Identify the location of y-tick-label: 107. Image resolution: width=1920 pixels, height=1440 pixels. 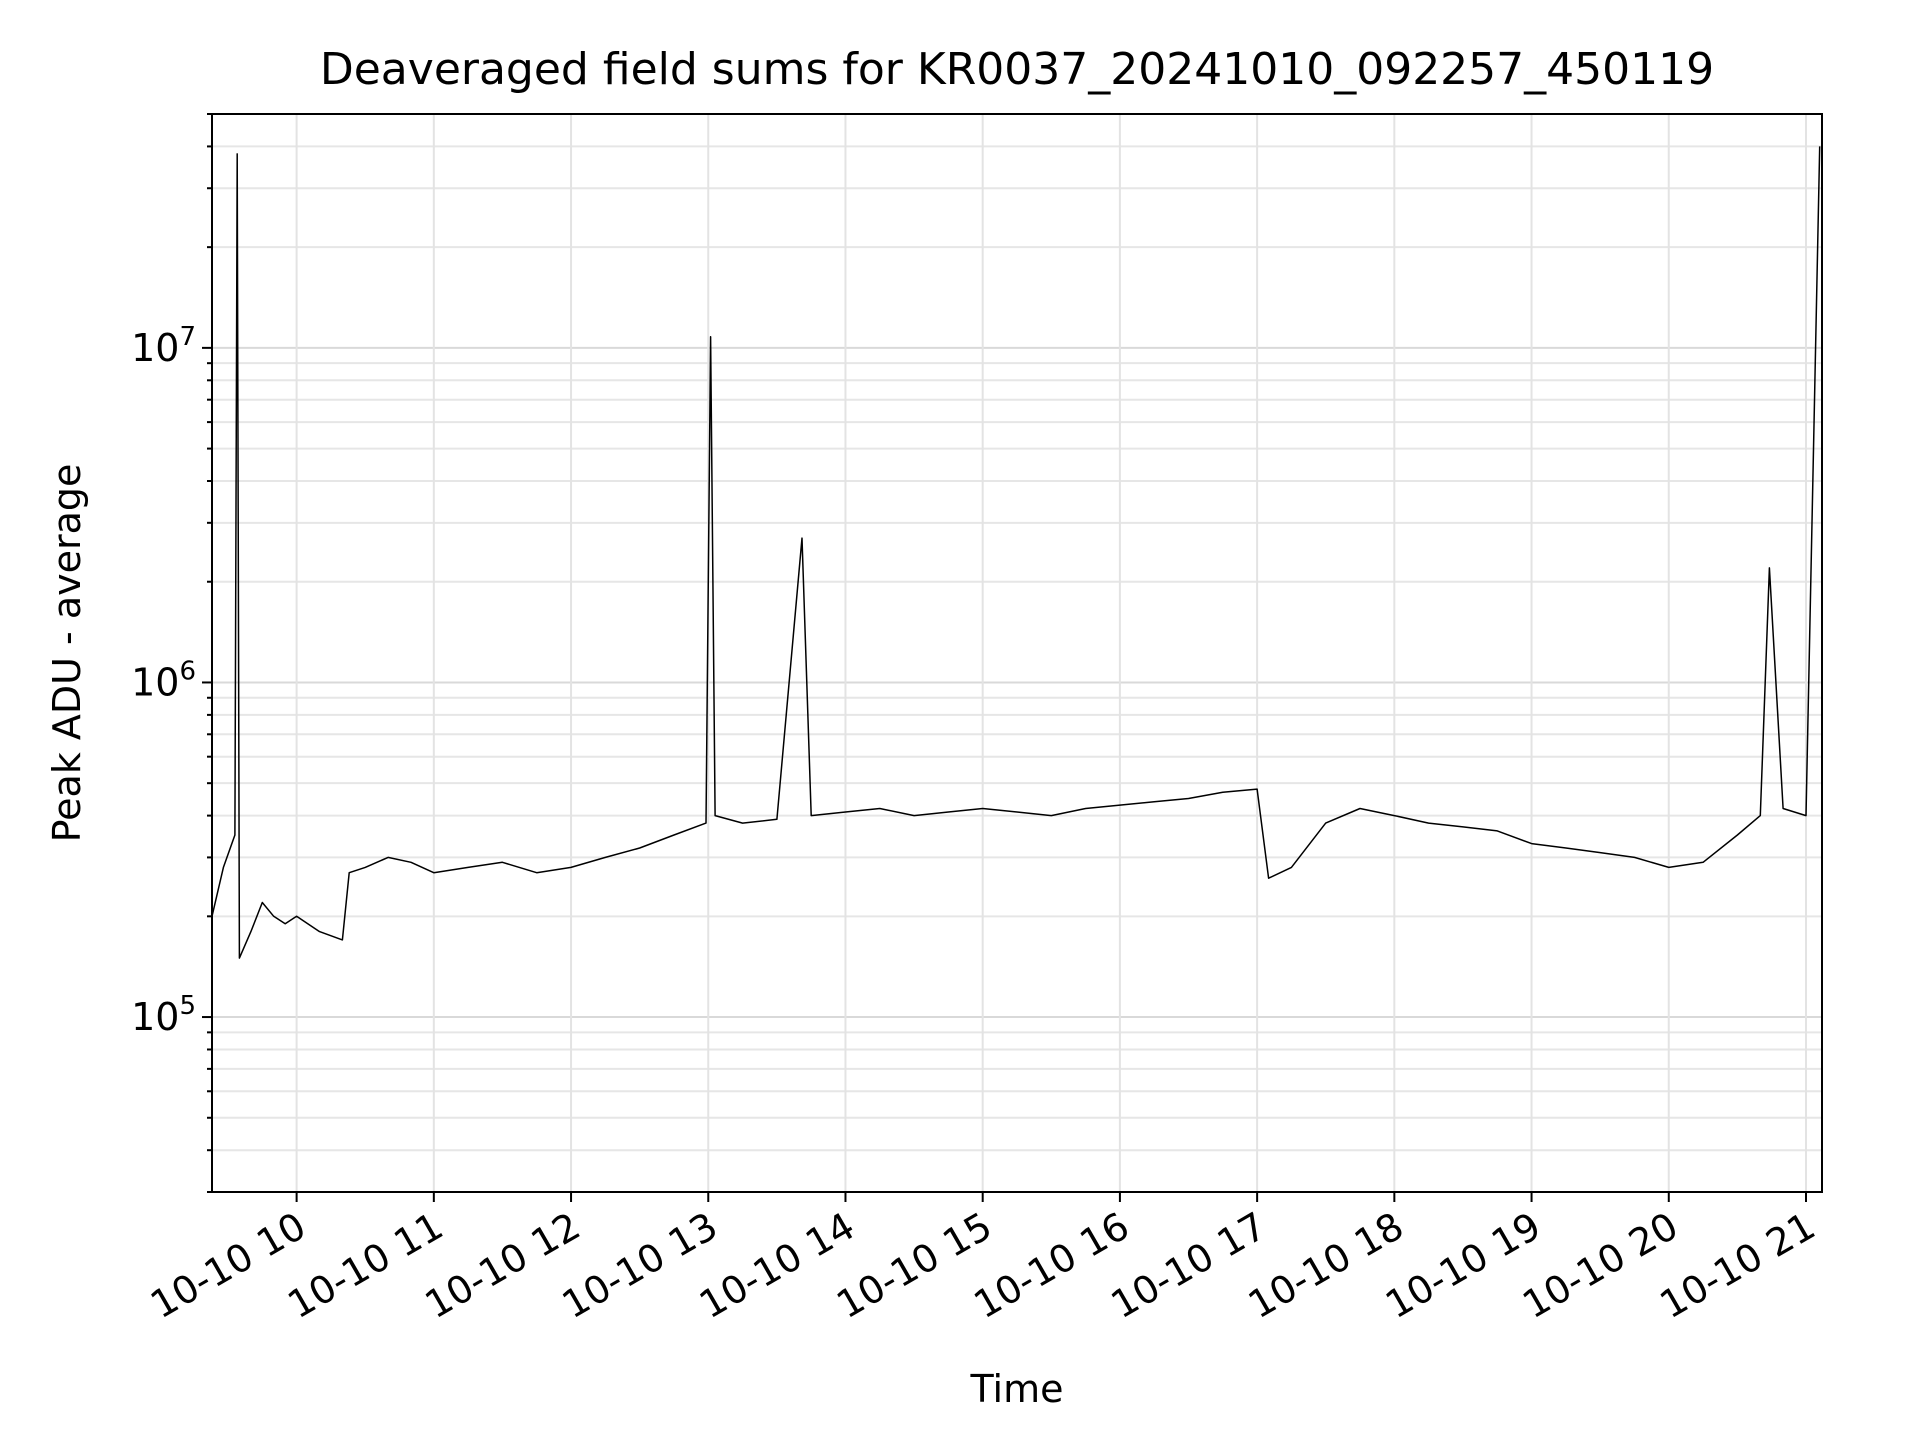
(163, 346).